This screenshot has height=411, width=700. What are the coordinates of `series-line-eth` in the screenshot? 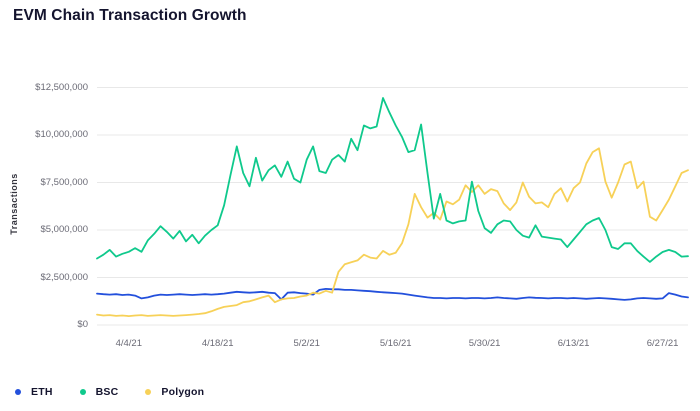 It's located at (392, 294).